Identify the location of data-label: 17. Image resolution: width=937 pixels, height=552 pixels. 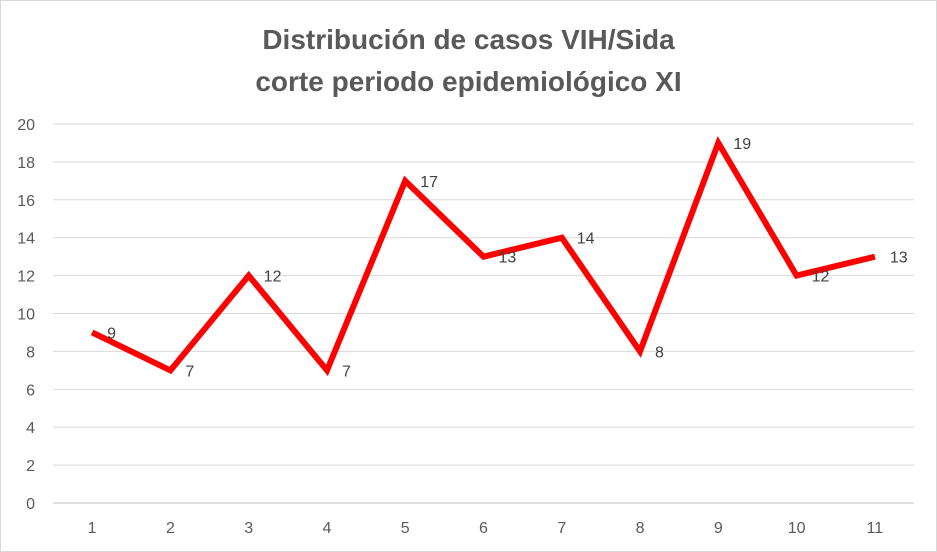
(429, 182).